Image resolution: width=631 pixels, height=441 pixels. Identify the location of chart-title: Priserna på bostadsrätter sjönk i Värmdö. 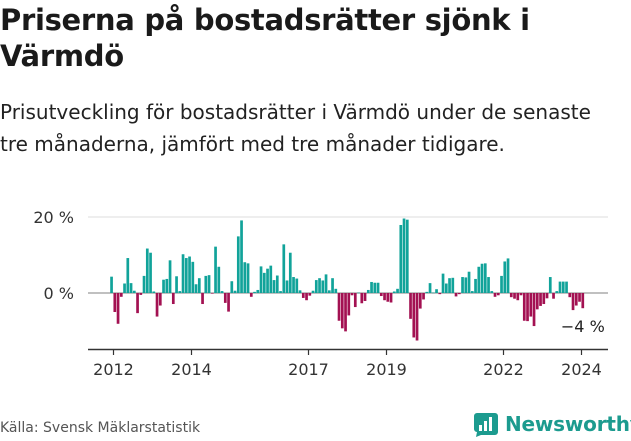
(265, 38).